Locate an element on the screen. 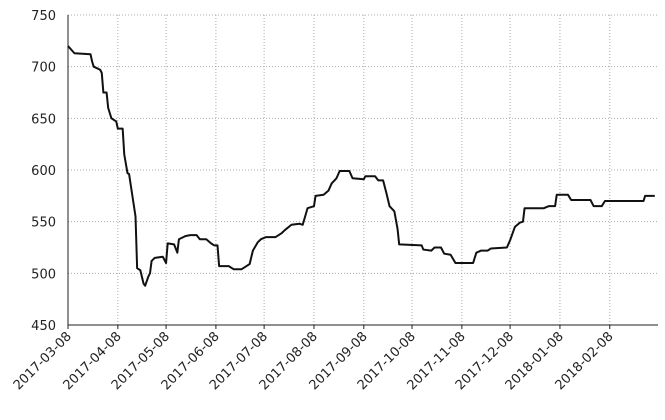 The image size is (665, 420). y-tick-label: 450 is located at coordinates (43, 326).